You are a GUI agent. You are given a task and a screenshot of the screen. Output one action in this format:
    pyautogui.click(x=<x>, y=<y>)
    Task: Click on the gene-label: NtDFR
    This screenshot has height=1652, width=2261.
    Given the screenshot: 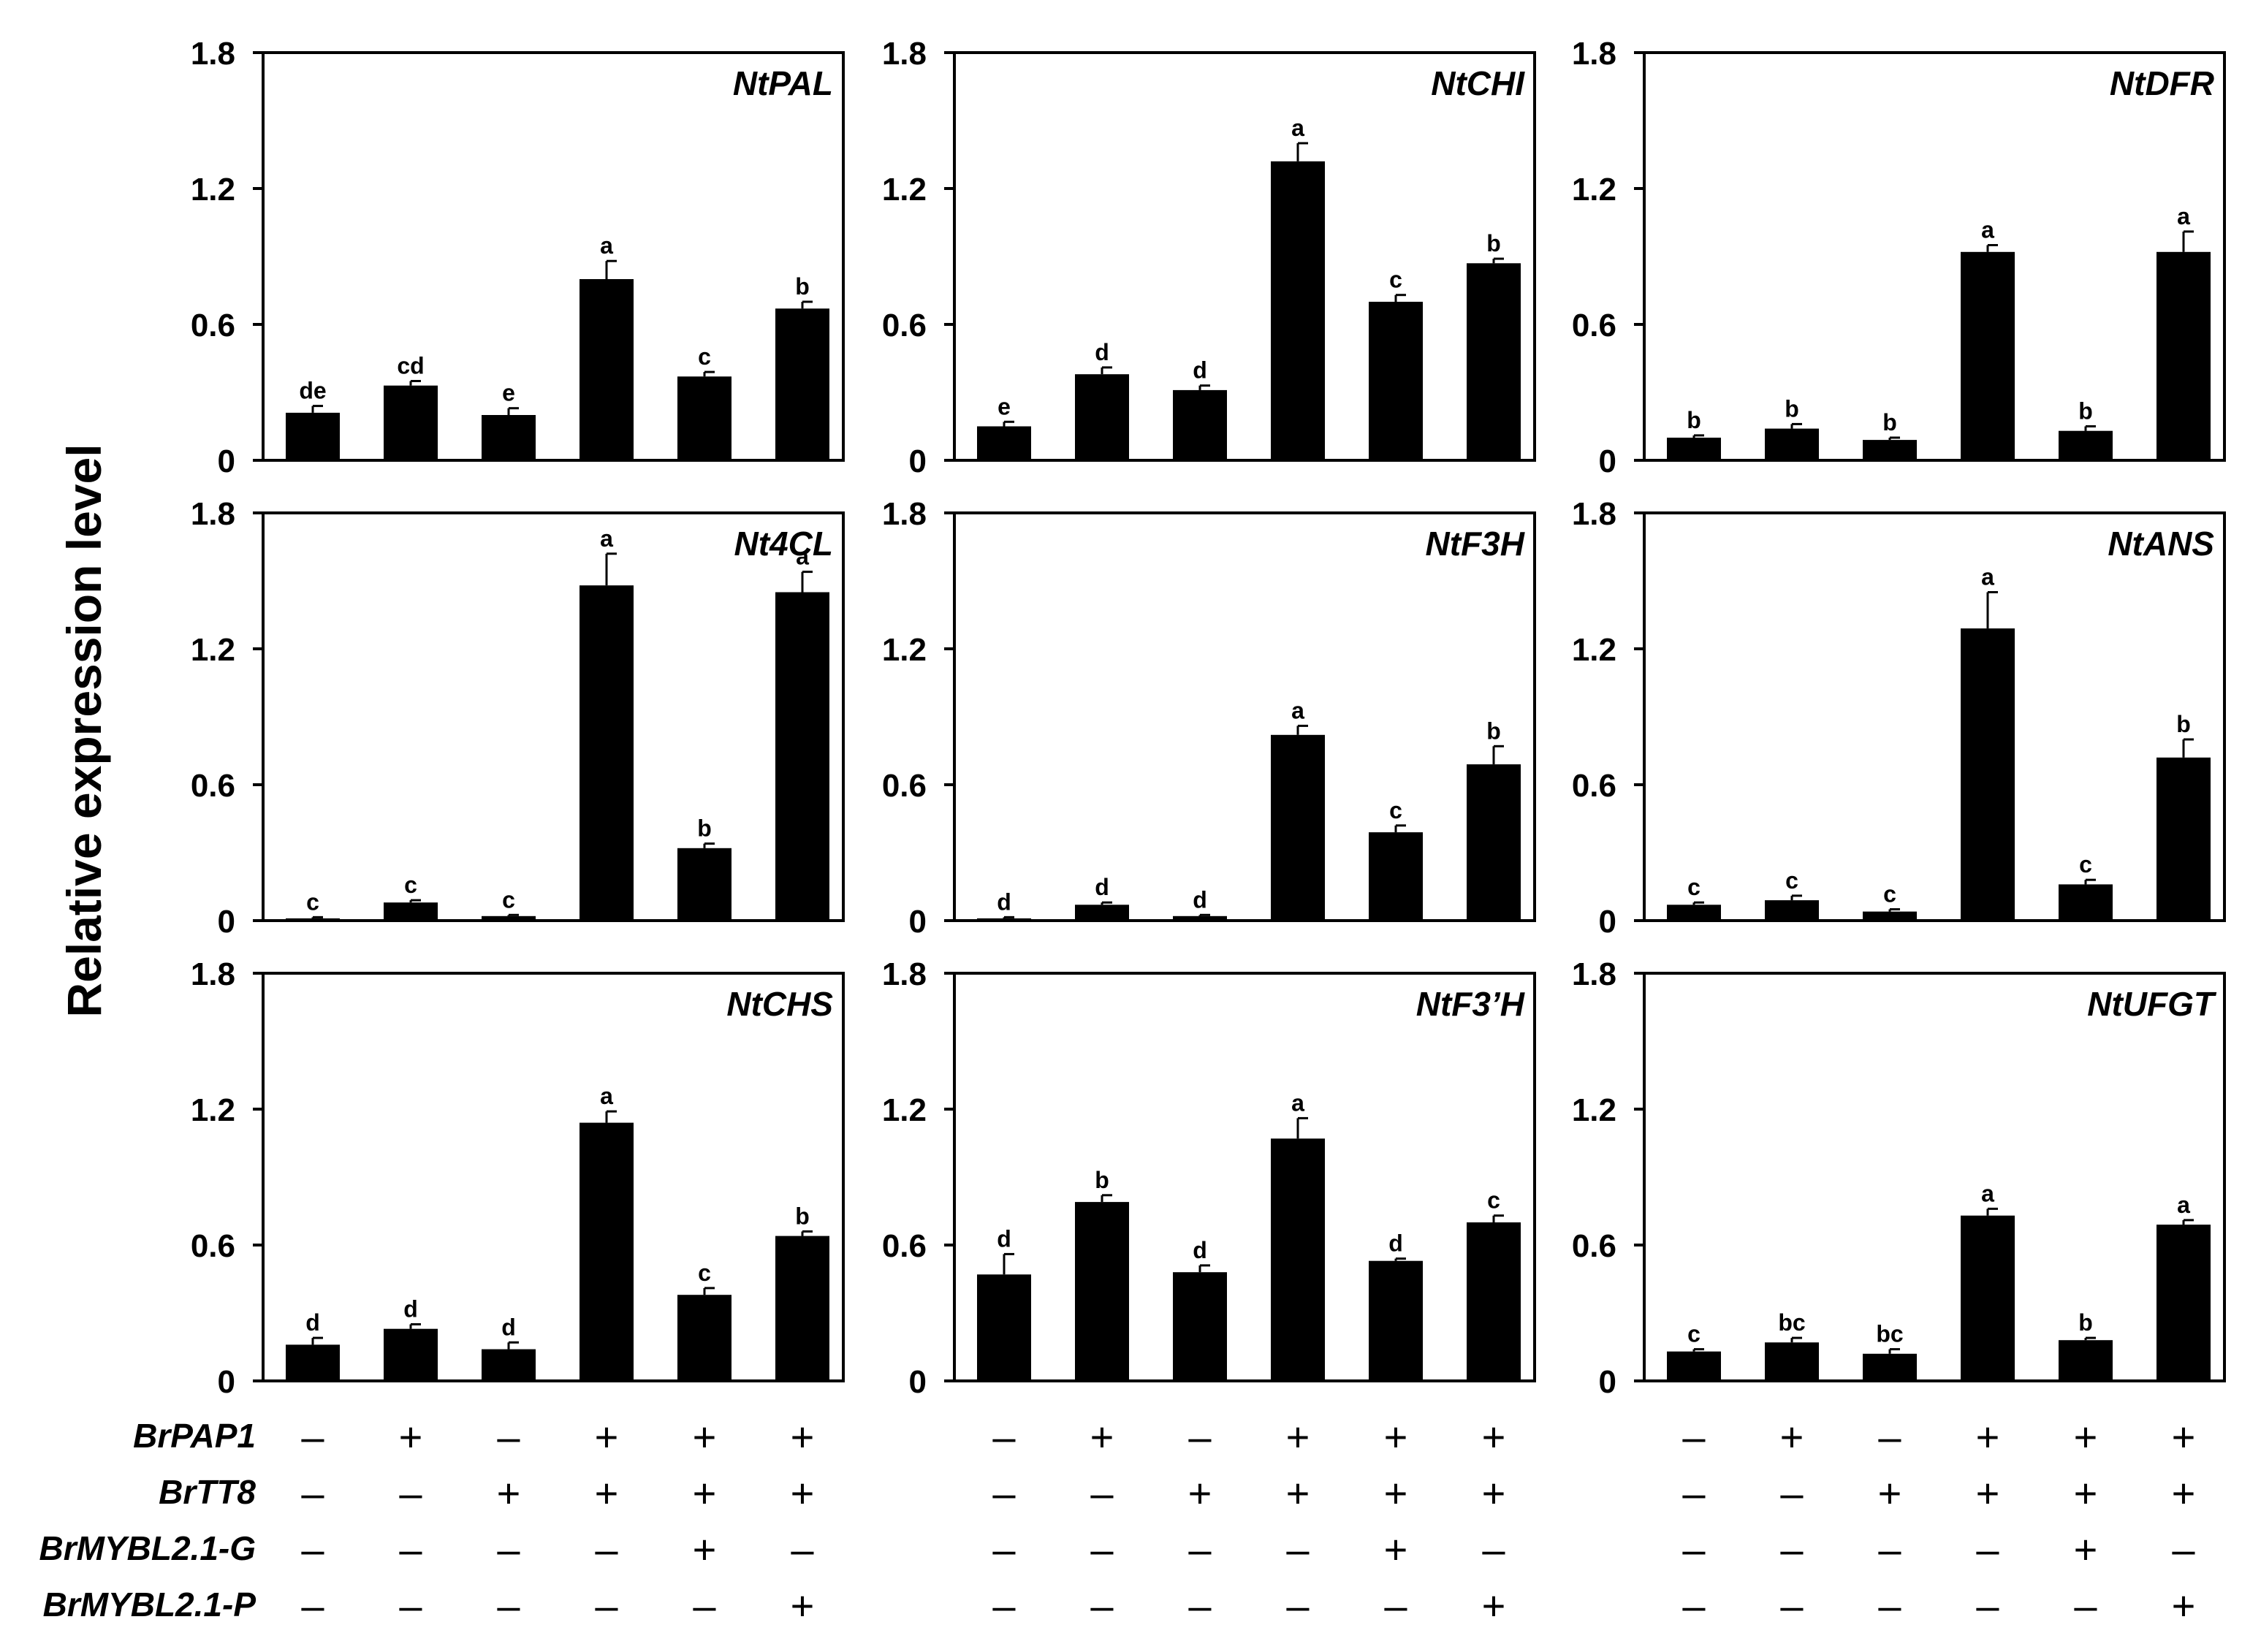 What is the action you would take?
    pyautogui.click(x=2162, y=83)
    